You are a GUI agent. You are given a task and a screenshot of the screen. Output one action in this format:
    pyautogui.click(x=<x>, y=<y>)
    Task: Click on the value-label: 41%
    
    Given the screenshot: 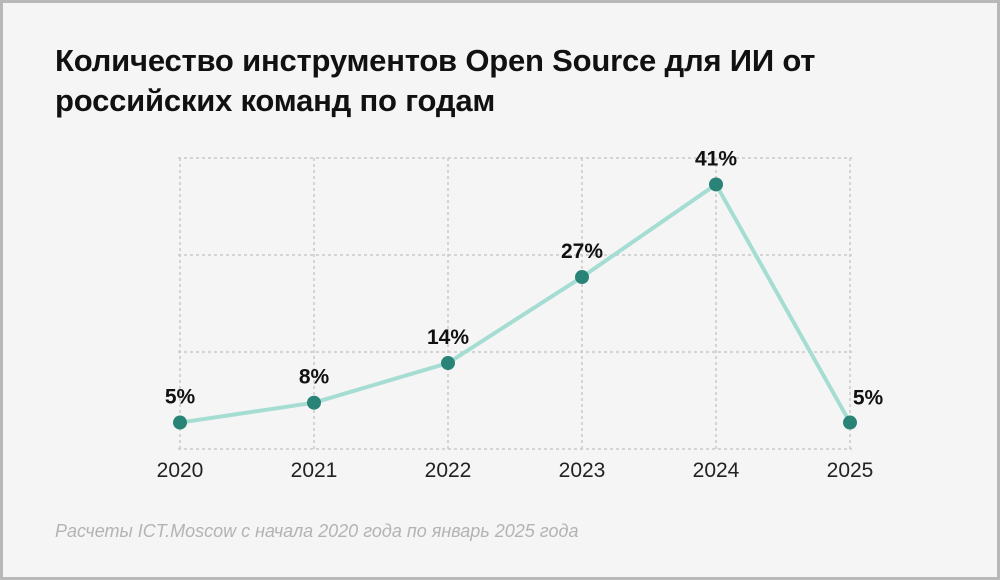 What is the action you would take?
    pyautogui.click(x=716, y=158)
    